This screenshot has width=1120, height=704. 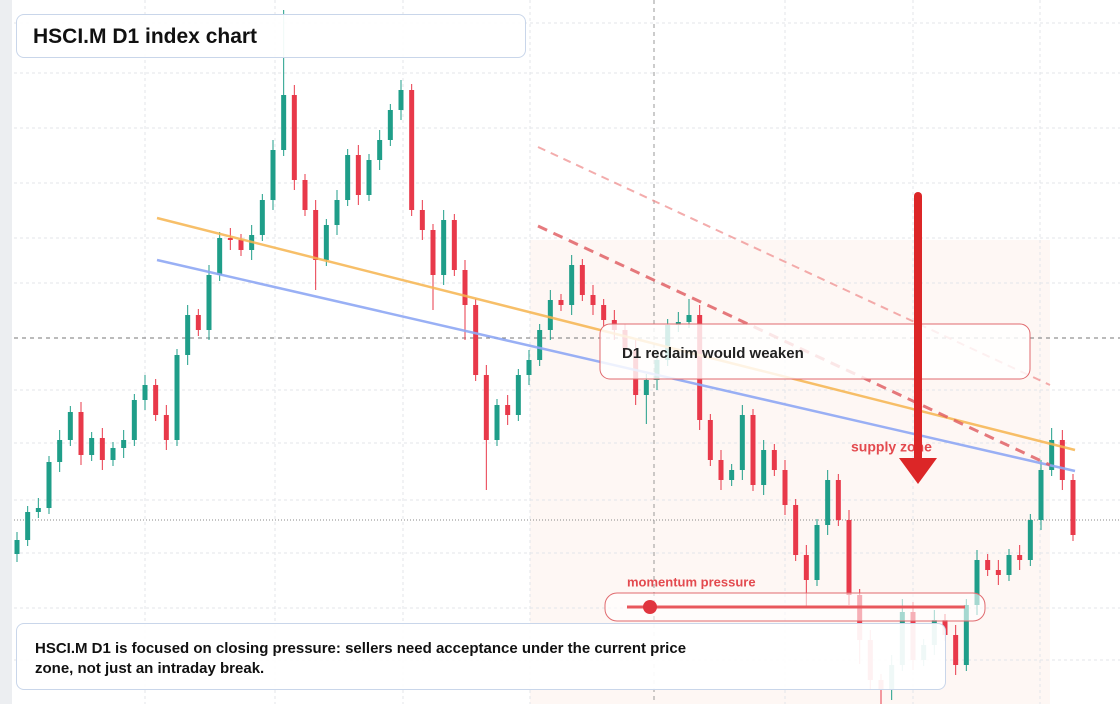 What do you see at coordinates (891, 447) in the screenshot?
I see `zone-label: supply zone` at bounding box center [891, 447].